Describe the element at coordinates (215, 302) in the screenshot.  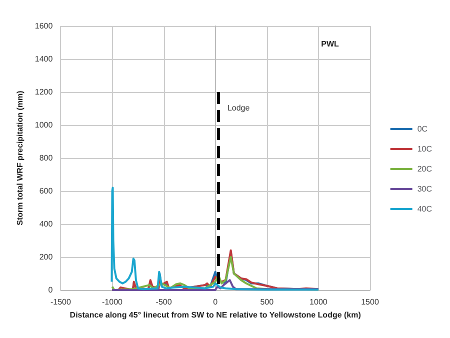
I see `x-tick-label: 0` at that location.